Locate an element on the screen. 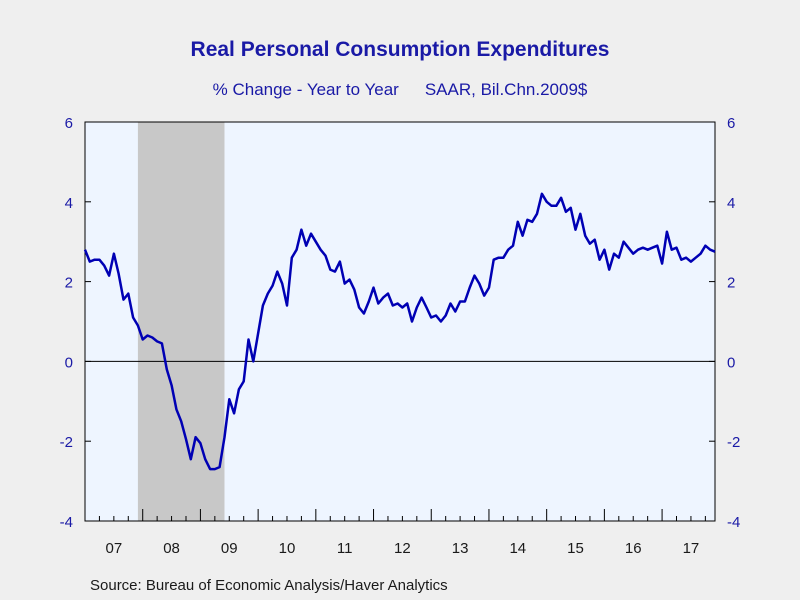 The height and width of the screenshot is (600, 800). x-tick-label: 07 is located at coordinates (114, 548).